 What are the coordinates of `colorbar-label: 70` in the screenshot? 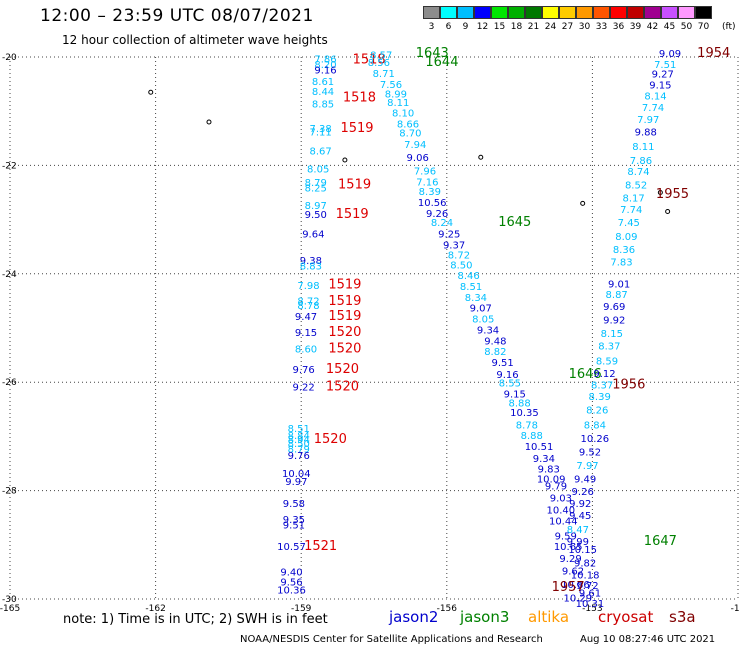 It's located at (703, 27).